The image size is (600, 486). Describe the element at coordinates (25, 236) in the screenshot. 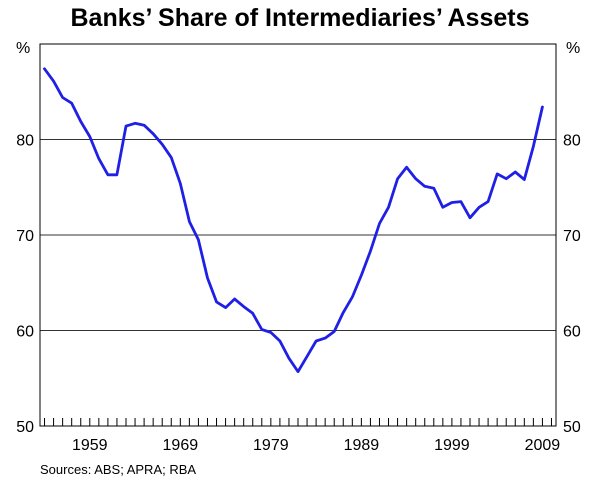

I see `y-tick-label-left-70: 70` at that location.